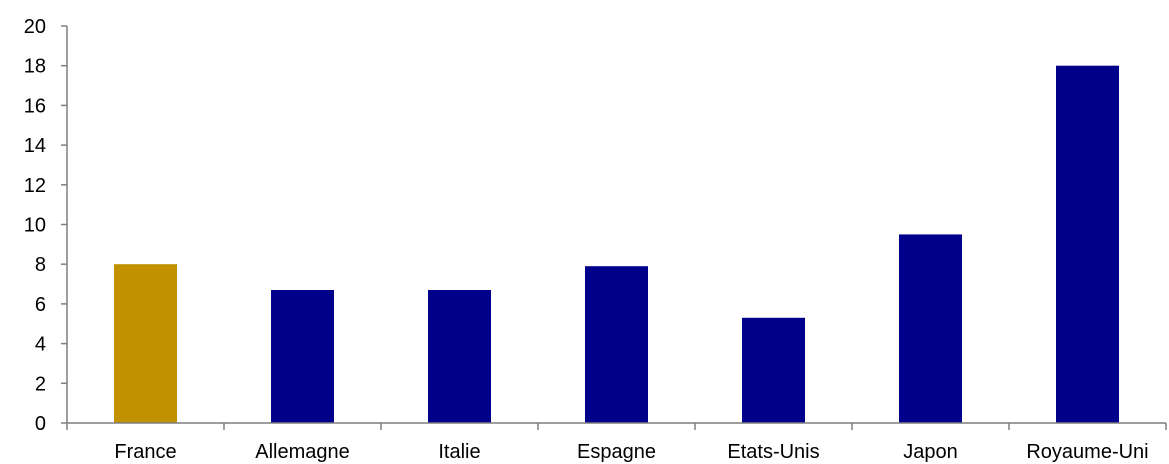  I want to click on bar-espagne, so click(616, 344).